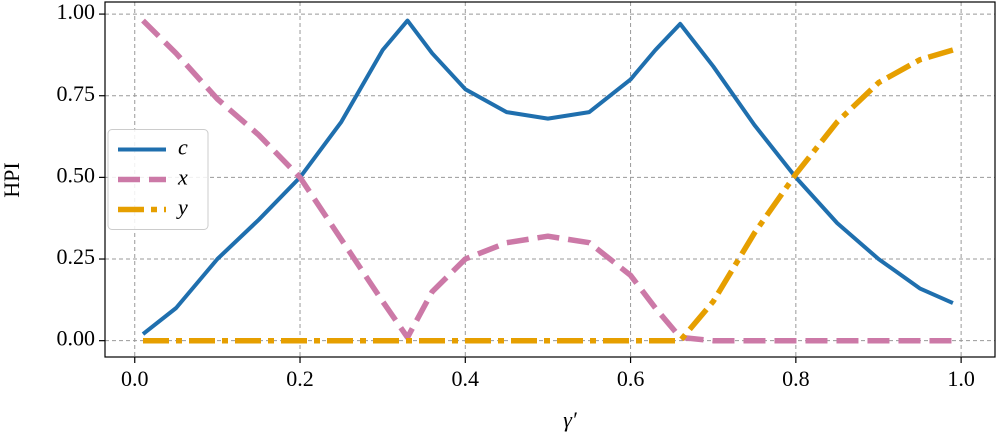 The image size is (996, 439). What do you see at coordinates (183, 147) in the screenshot?
I see `legend-label: c` at bounding box center [183, 147].